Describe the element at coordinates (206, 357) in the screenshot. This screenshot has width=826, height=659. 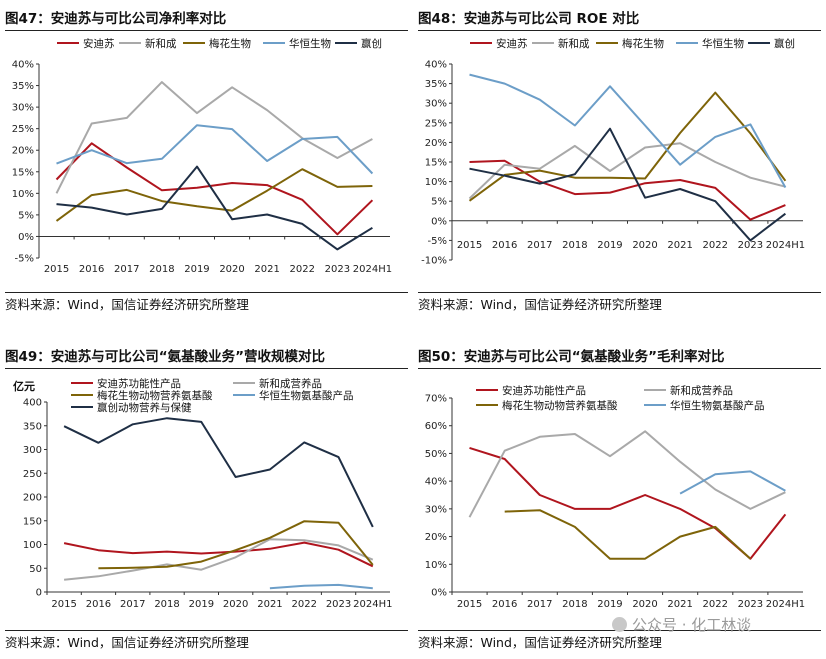
I see `panel-title: 图49：安迪苏与可比公司“氨基酸业务”营收规模对比` at that location.